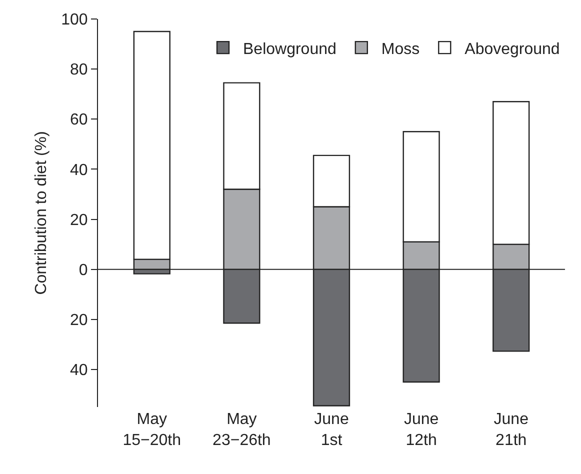  I want to click on y-tick-label: 0, so click(83, 270).